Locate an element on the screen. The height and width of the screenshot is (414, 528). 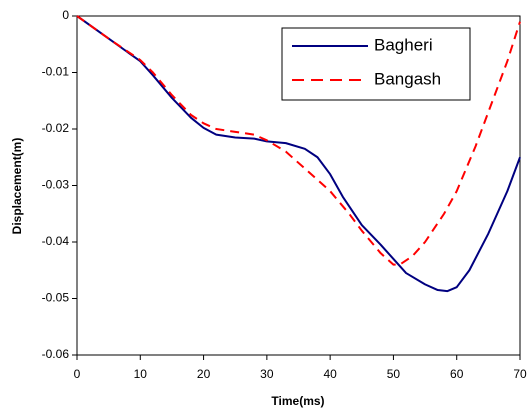
legend-box is located at coordinates (376, 64).